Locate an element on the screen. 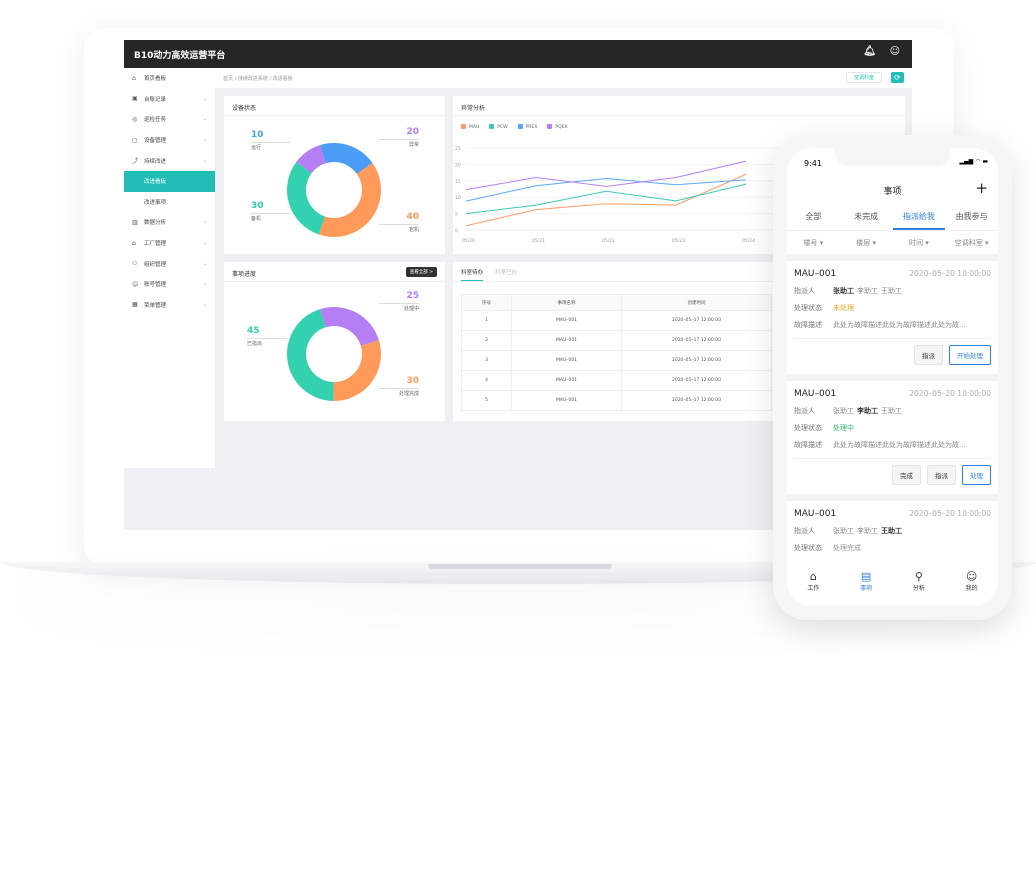  legend-item: PQEX is located at coordinates (557, 127).